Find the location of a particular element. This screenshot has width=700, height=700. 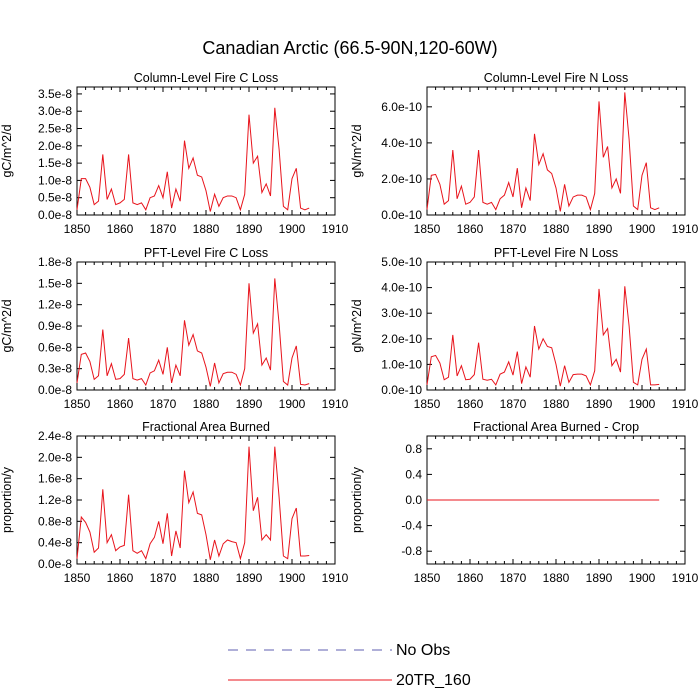

y-tick-label: 2.0e-10 is located at coordinates (401, 179).